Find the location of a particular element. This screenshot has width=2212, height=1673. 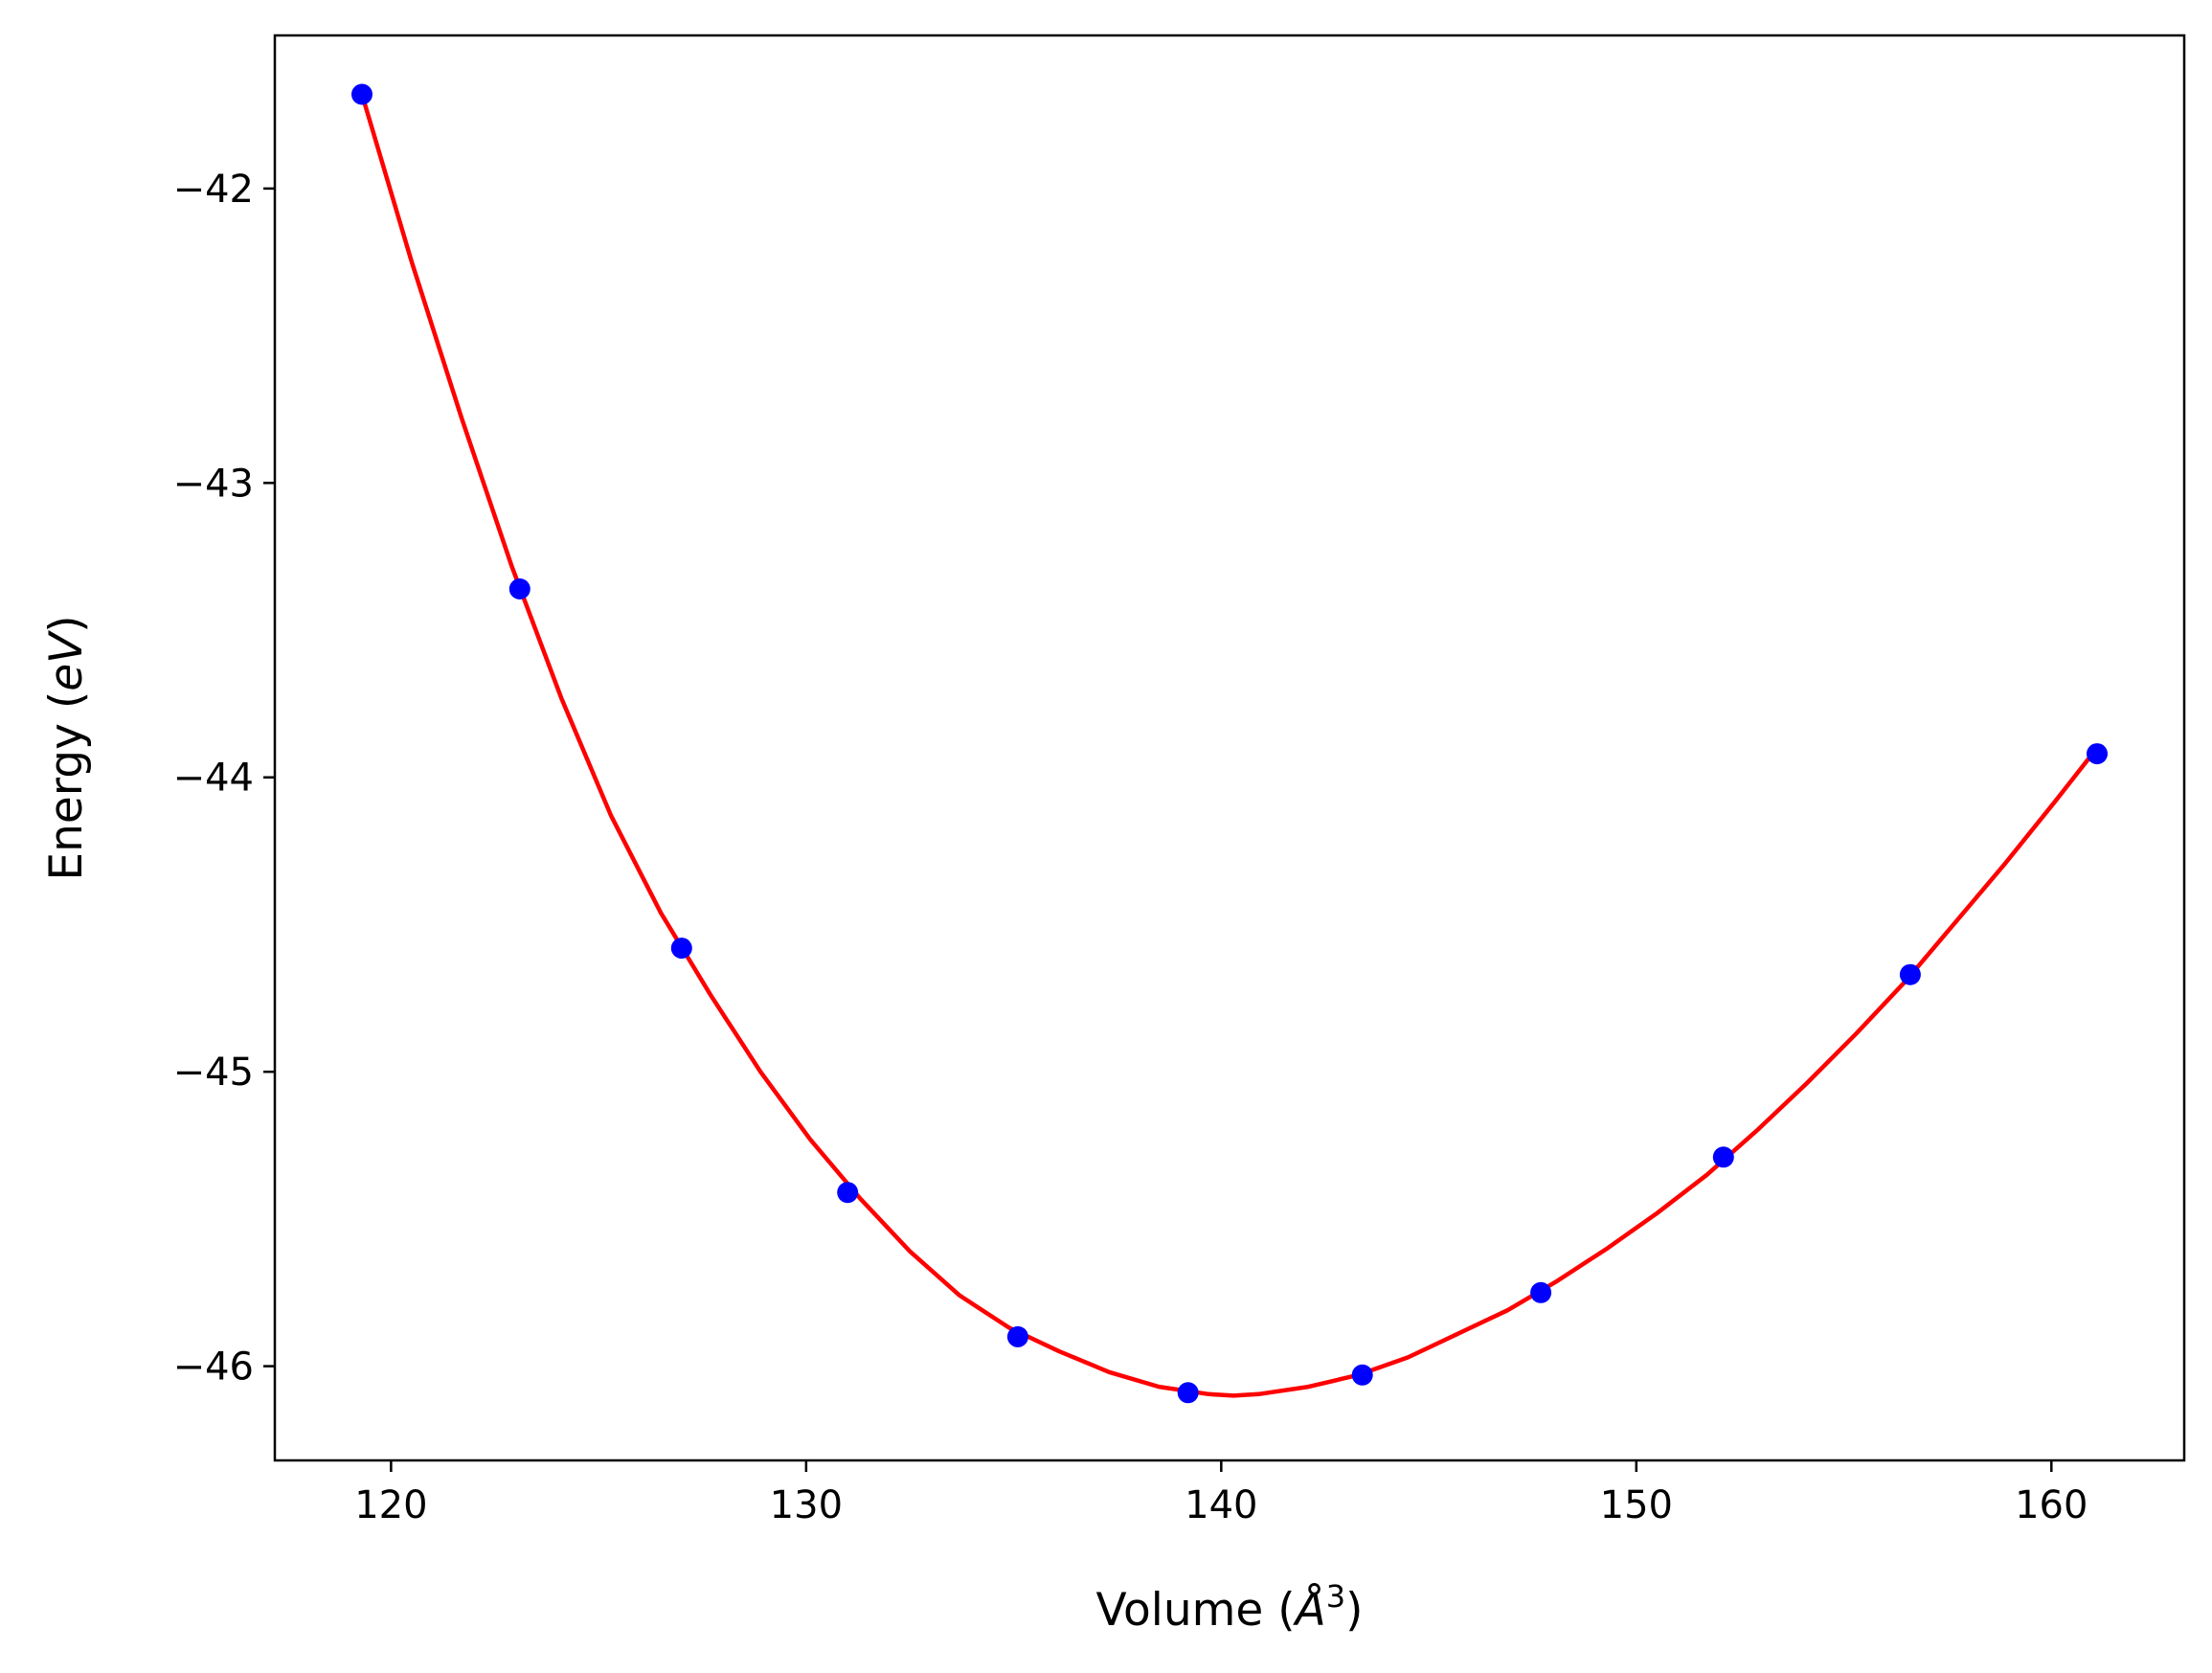

x-tick-label: 120 is located at coordinates (390, 1505).